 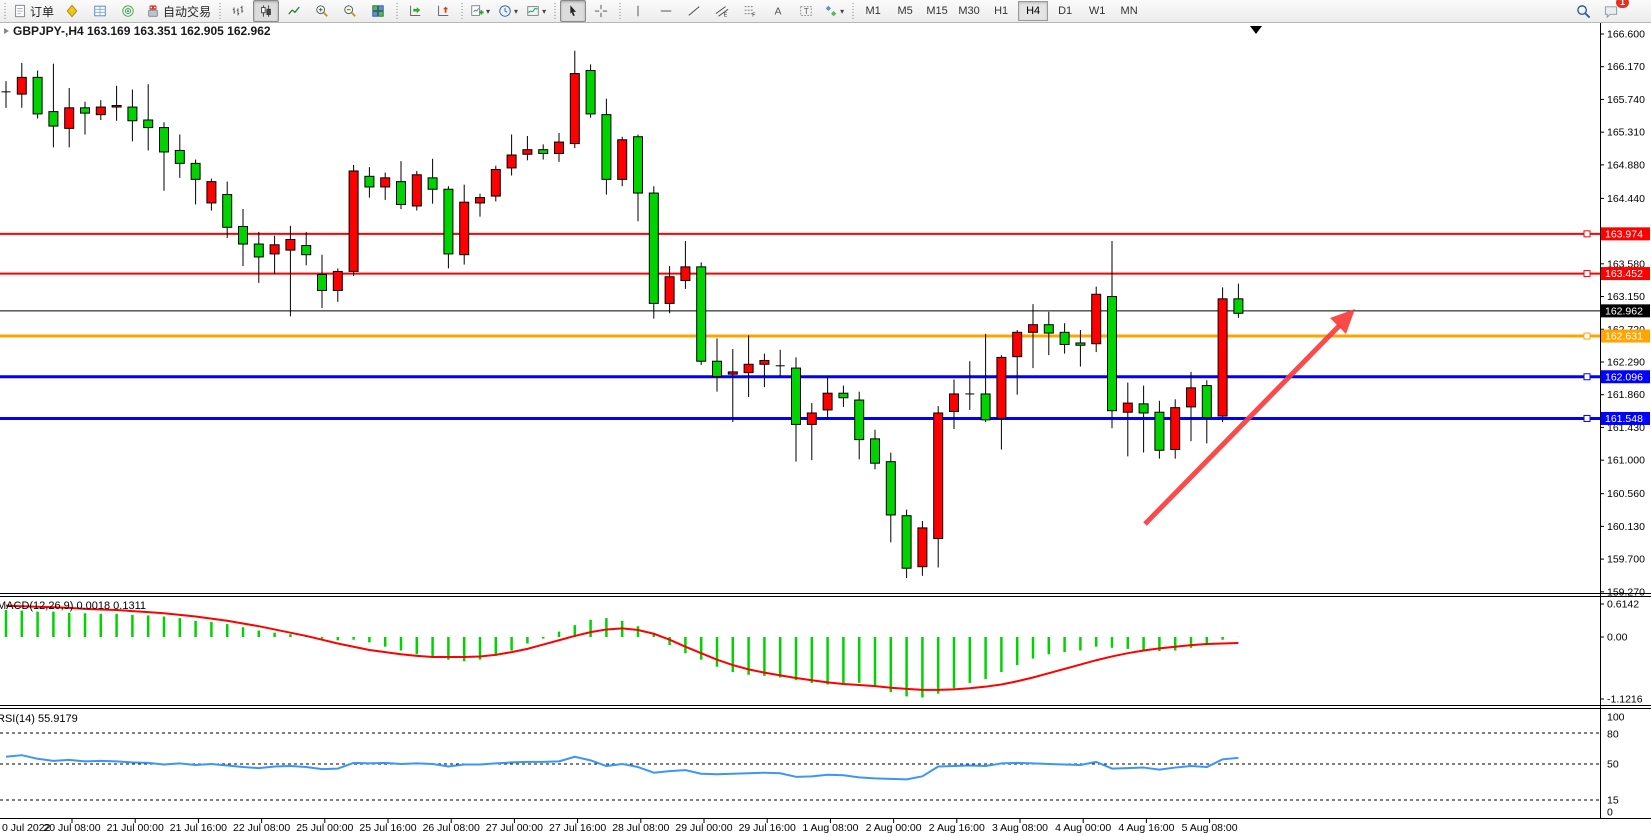 I want to click on time-axis-label: 28 Jul 08:00, so click(x=640, y=828).